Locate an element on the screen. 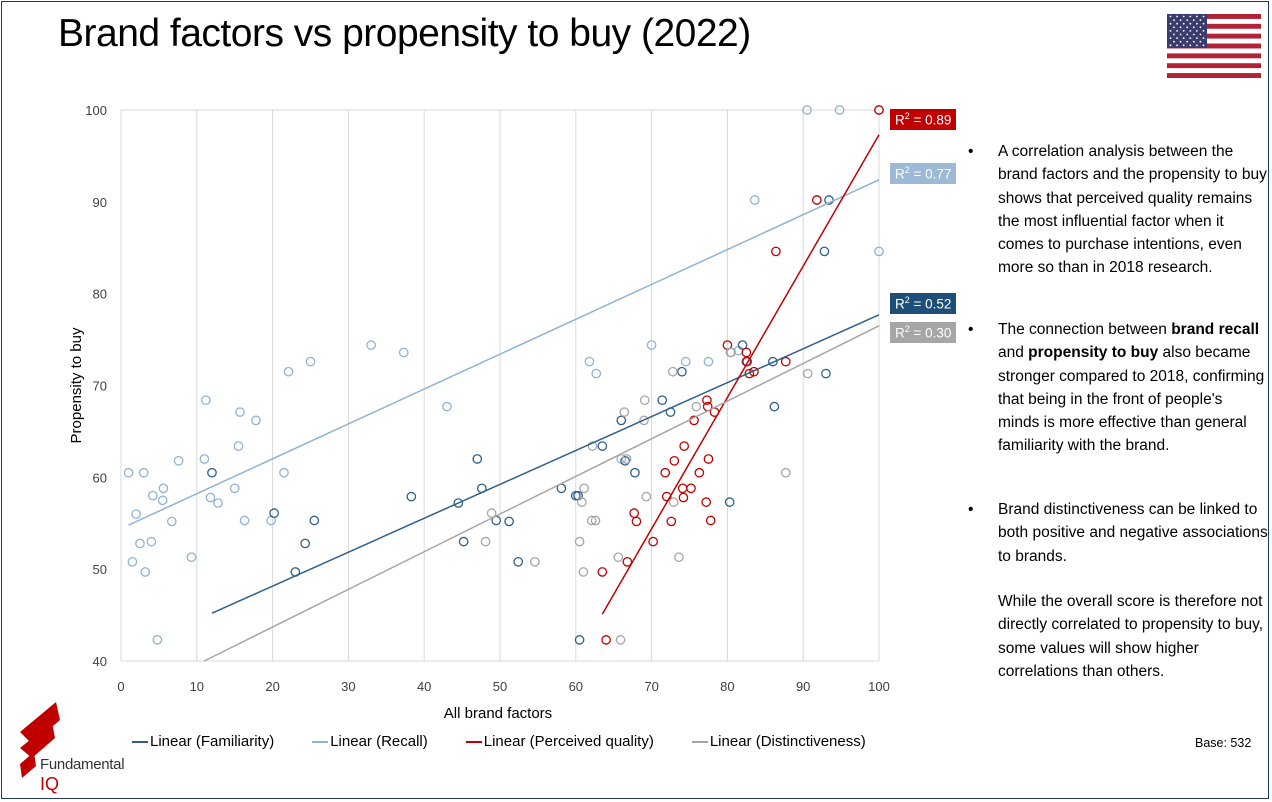 Image resolution: width=1272 pixels, height=802 pixels. r2-label-recall: R2 = 0.77 is located at coordinates (923, 173).